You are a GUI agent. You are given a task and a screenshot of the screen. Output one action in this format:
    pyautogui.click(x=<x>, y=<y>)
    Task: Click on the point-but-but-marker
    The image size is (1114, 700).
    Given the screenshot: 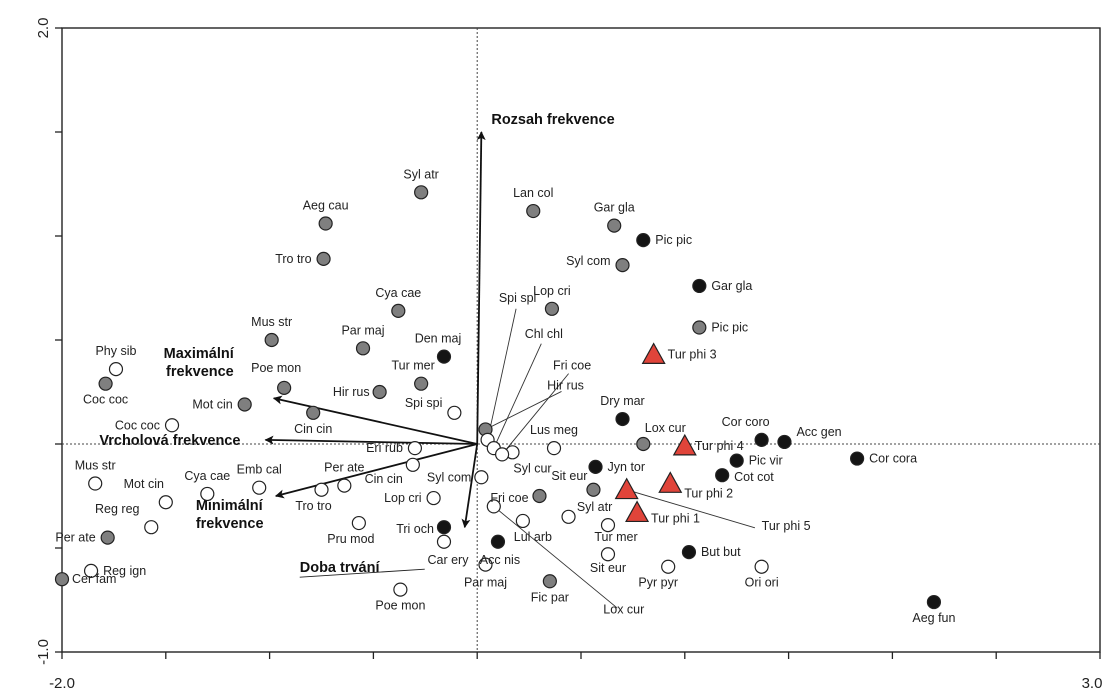 What is the action you would take?
    pyautogui.click(x=689, y=552)
    